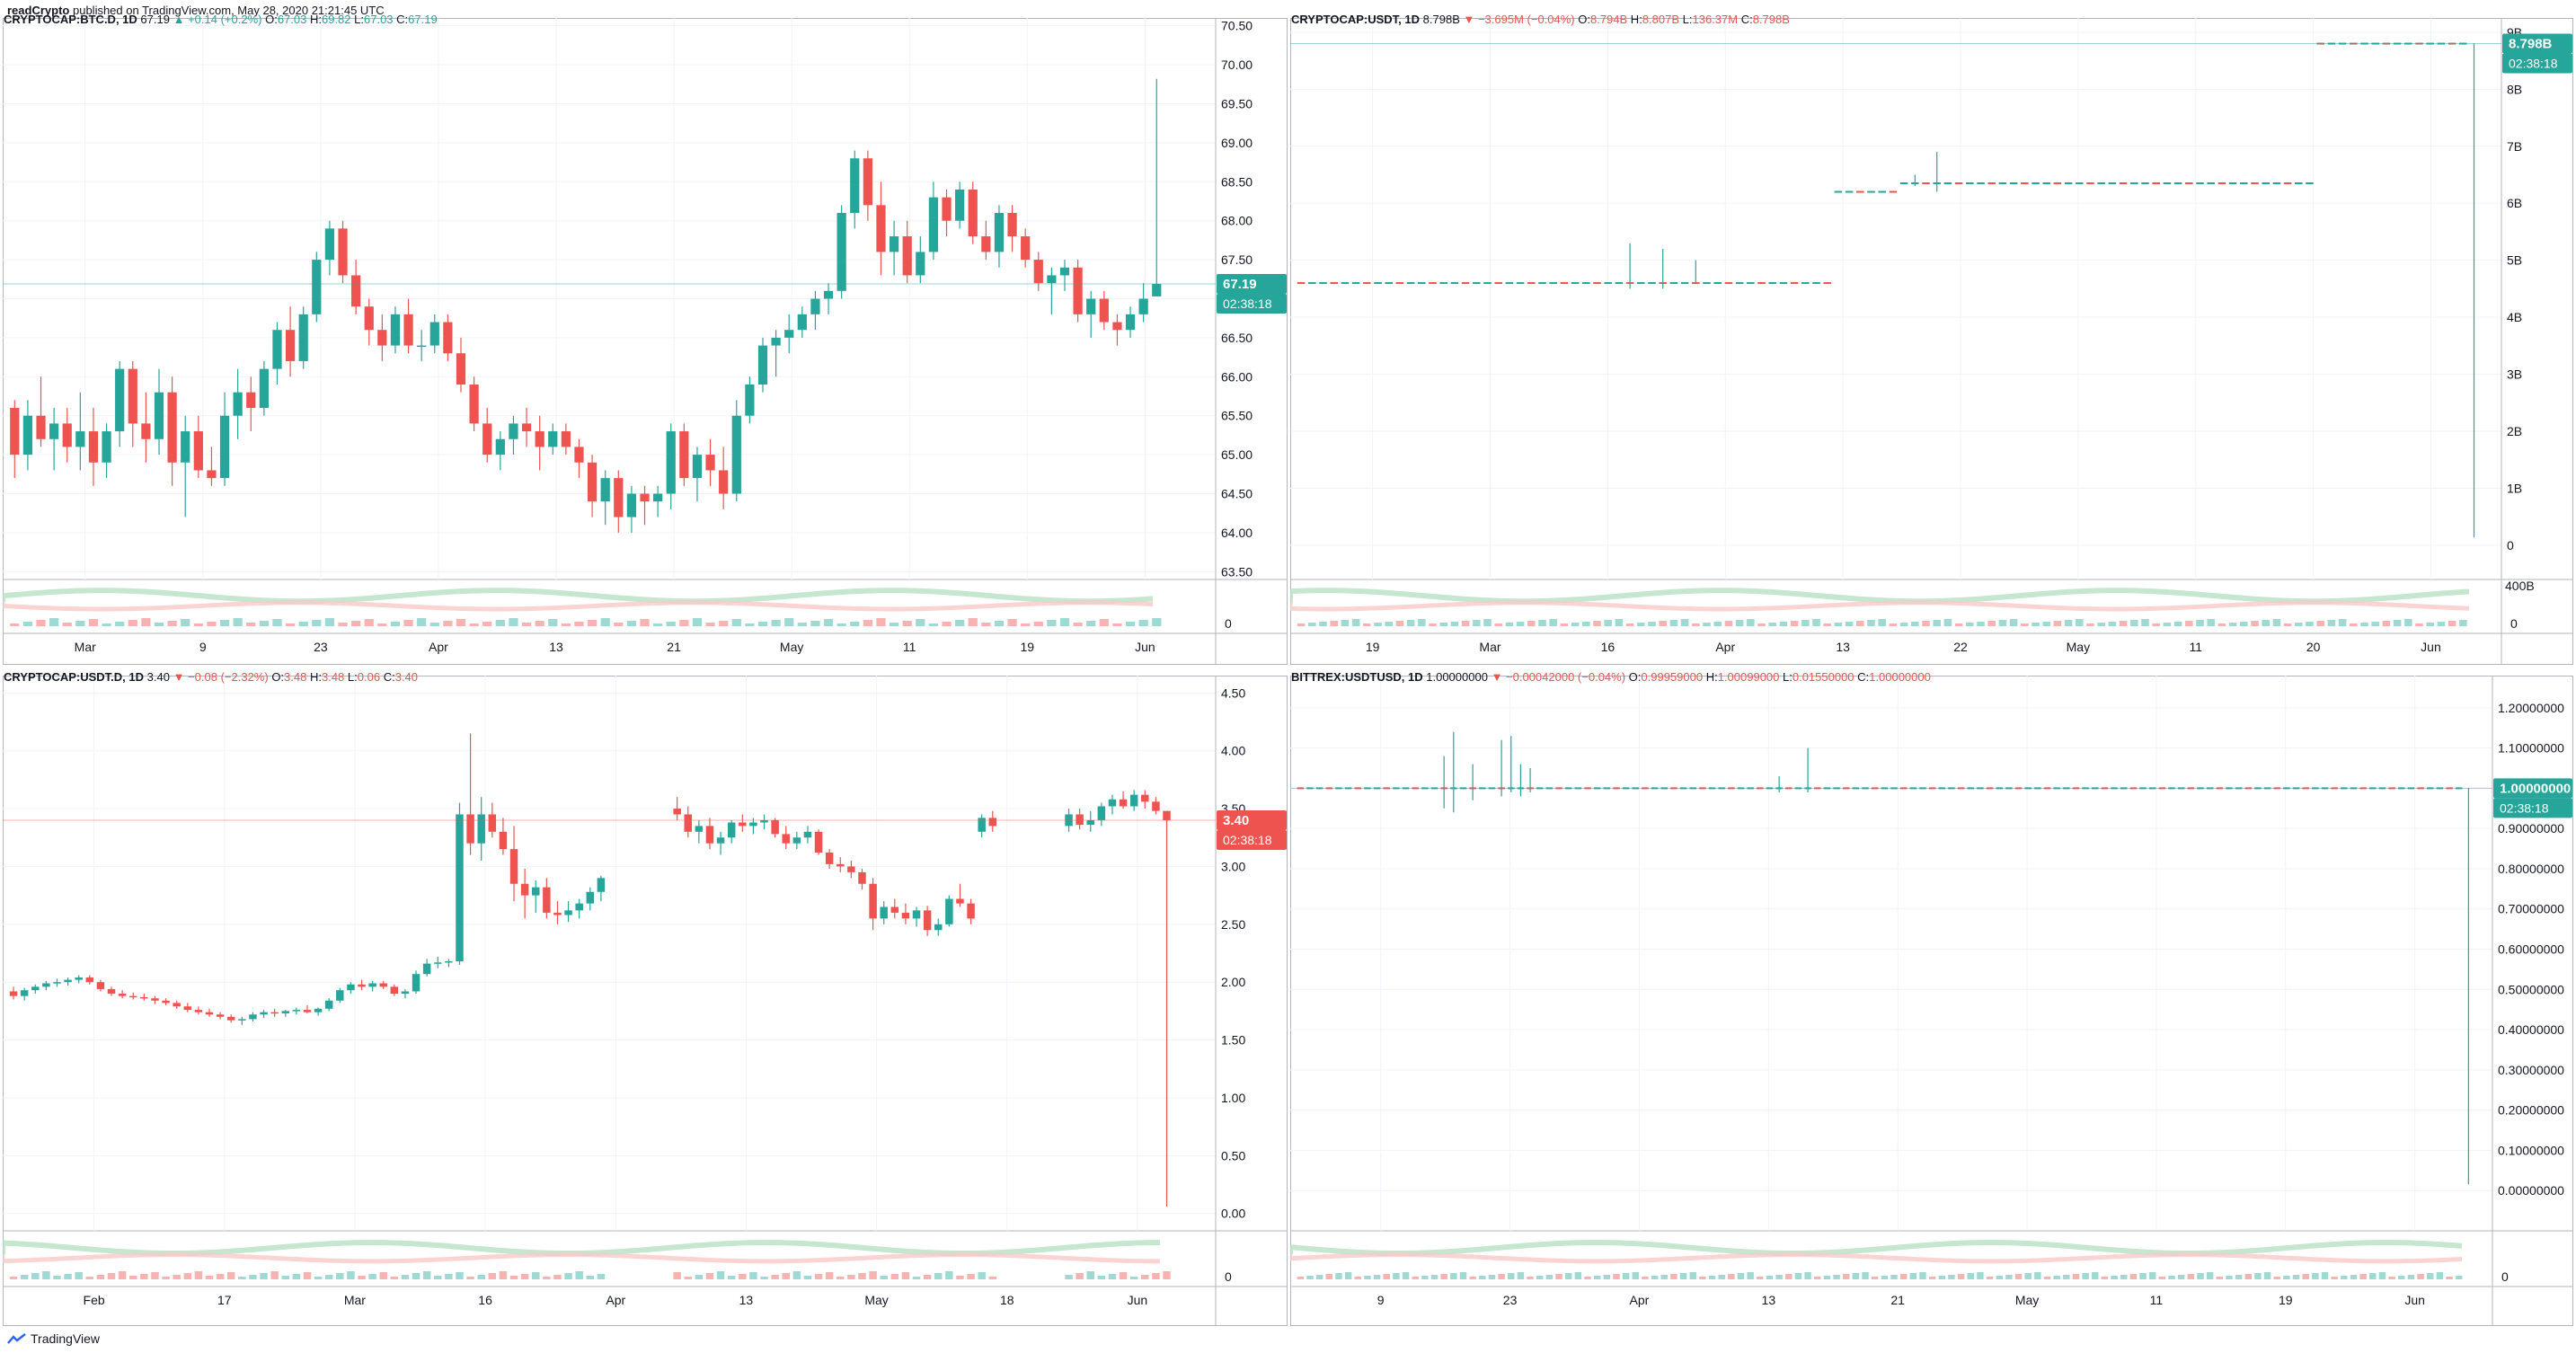 This screenshot has width=2576, height=1353. What do you see at coordinates (1608, 647) in the screenshot?
I see `x-tick-label: 16` at bounding box center [1608, 647].